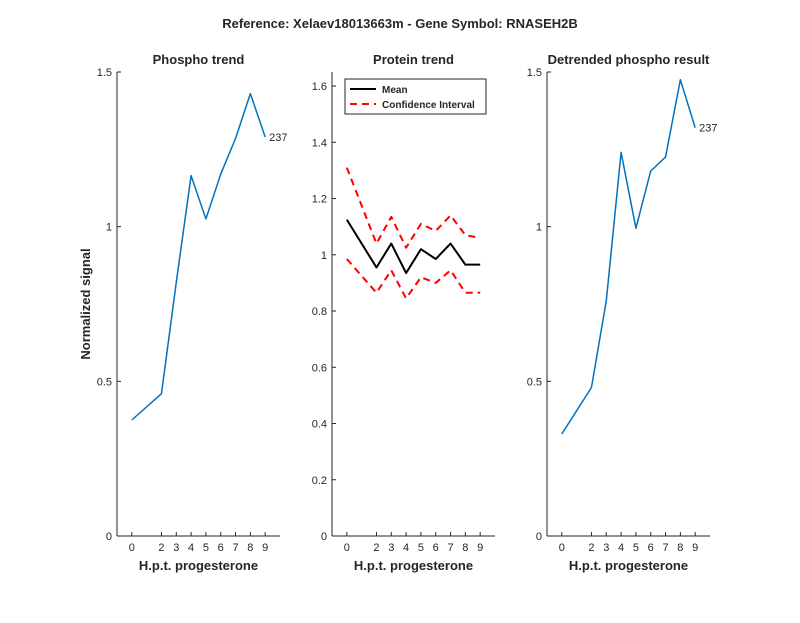  What do you see at coordinates (319, 312) in the screenshot?
I see `y-tick-label: 0.8` at bounding box center [319, 312].